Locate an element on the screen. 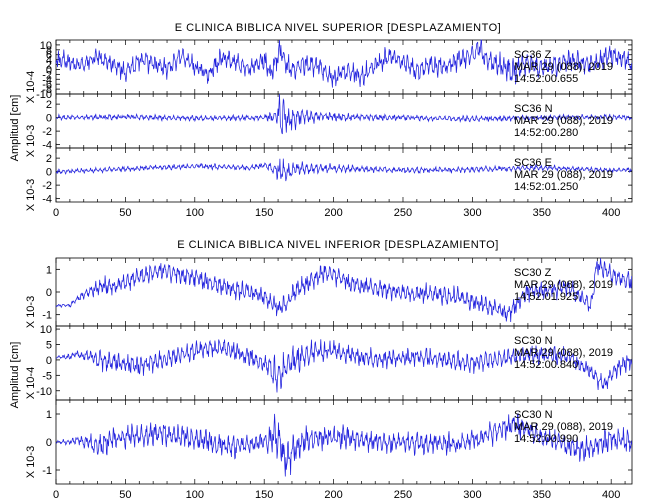  y-tick-label: -6 is located at coordinates (47, 85).